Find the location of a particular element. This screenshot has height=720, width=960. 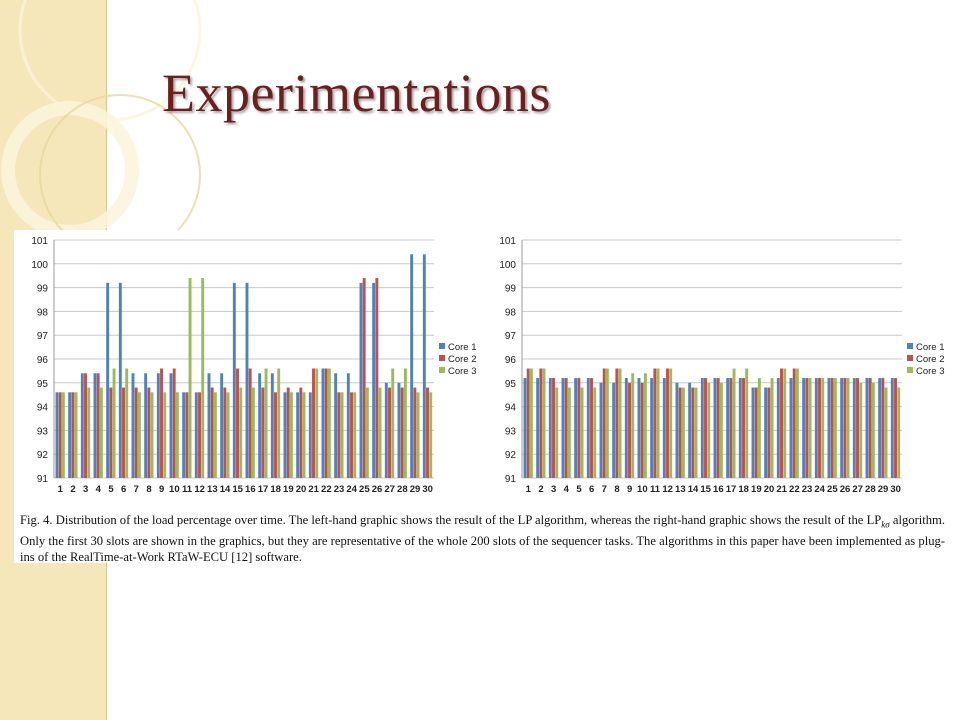

x-tick-label: 29 is located at coordinates (883, 489).